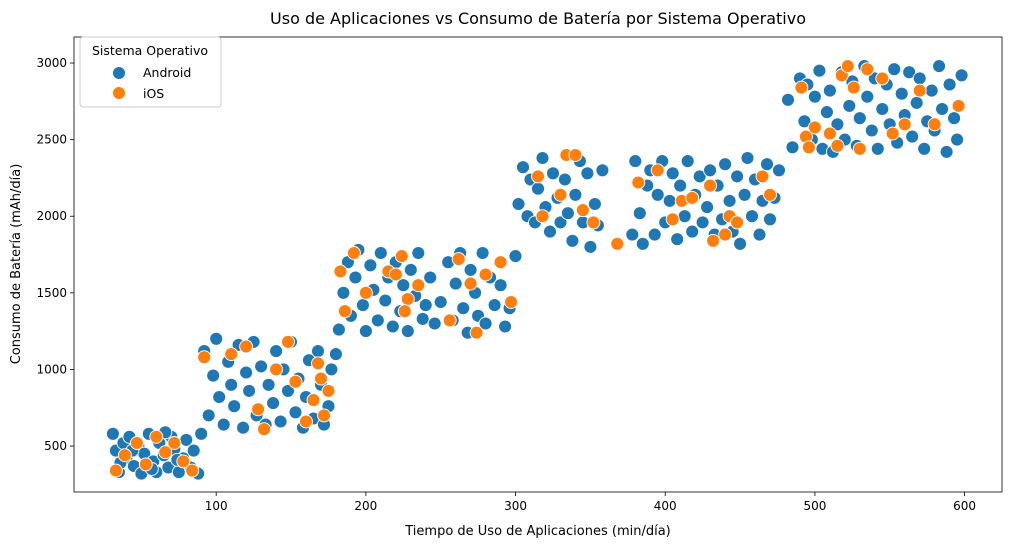 The width and height of the screenshot is (1014, 548). Describe the element at coordinates (365, 506) in the screenshot. I see `x-tick-label: 200` at that location.